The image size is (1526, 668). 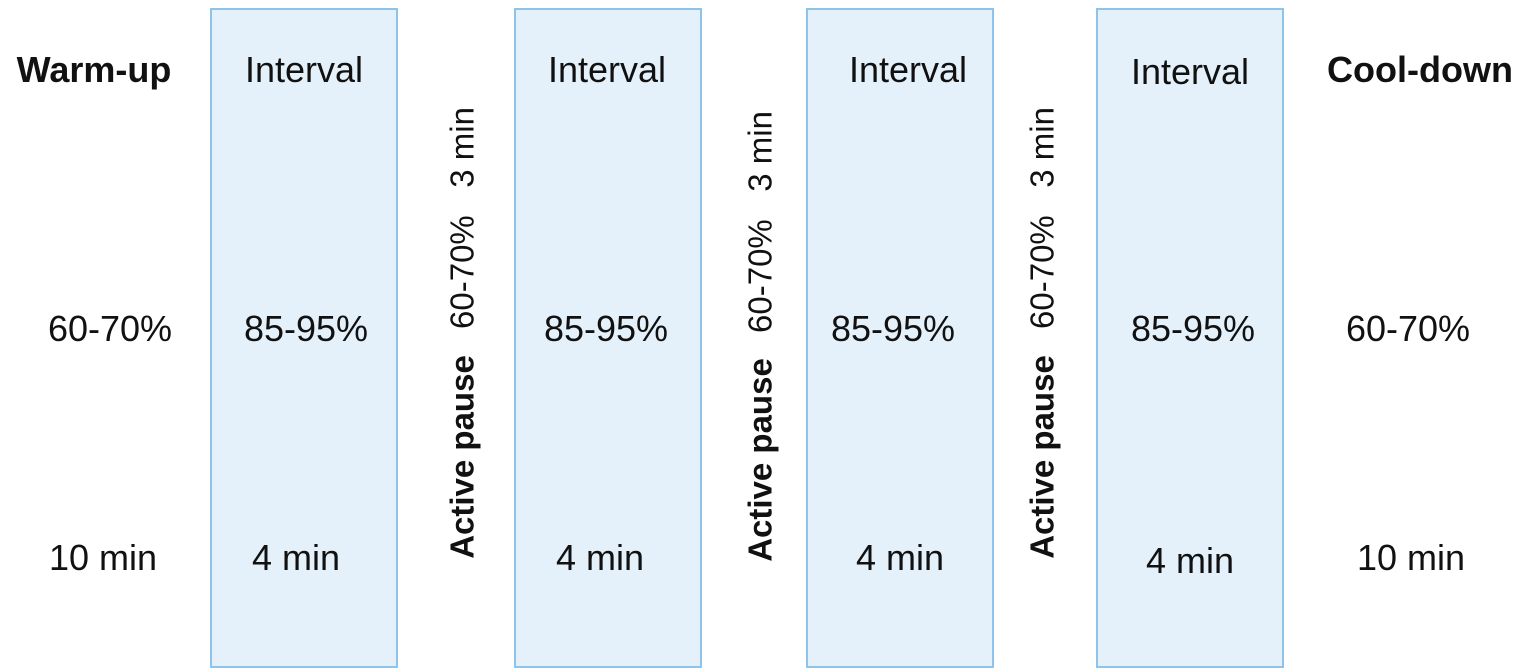 I want to click on warmup-duration: 10 min, so click(x=103, y=557).